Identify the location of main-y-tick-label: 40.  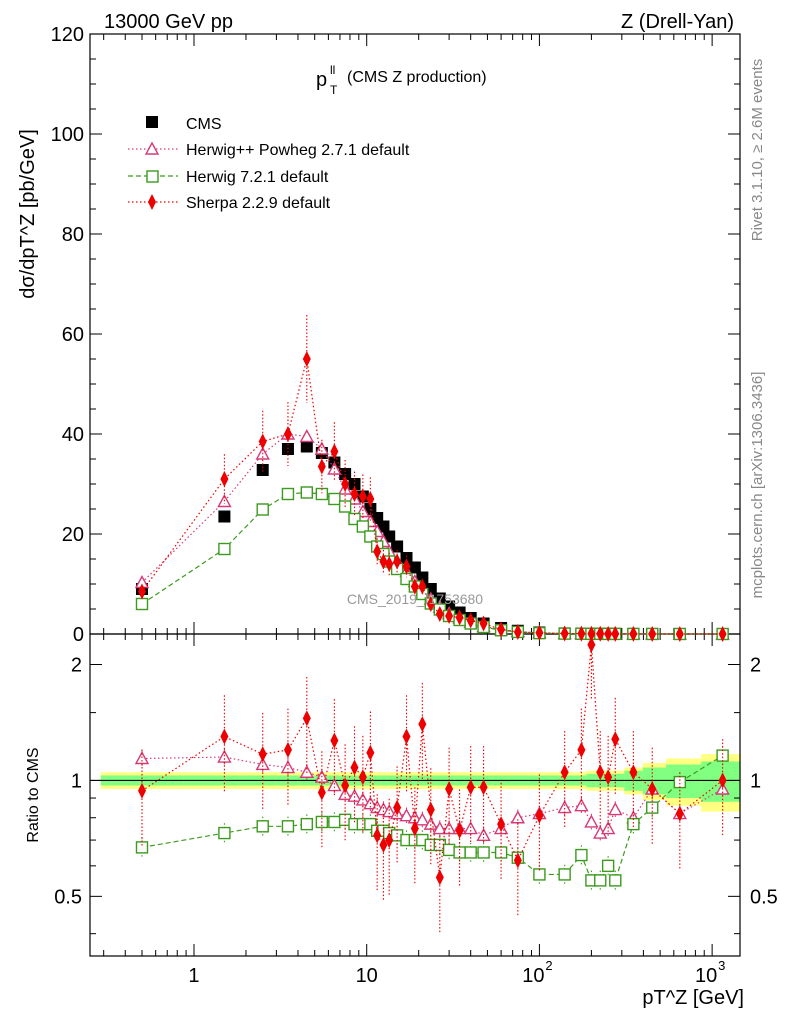
(73, 435).